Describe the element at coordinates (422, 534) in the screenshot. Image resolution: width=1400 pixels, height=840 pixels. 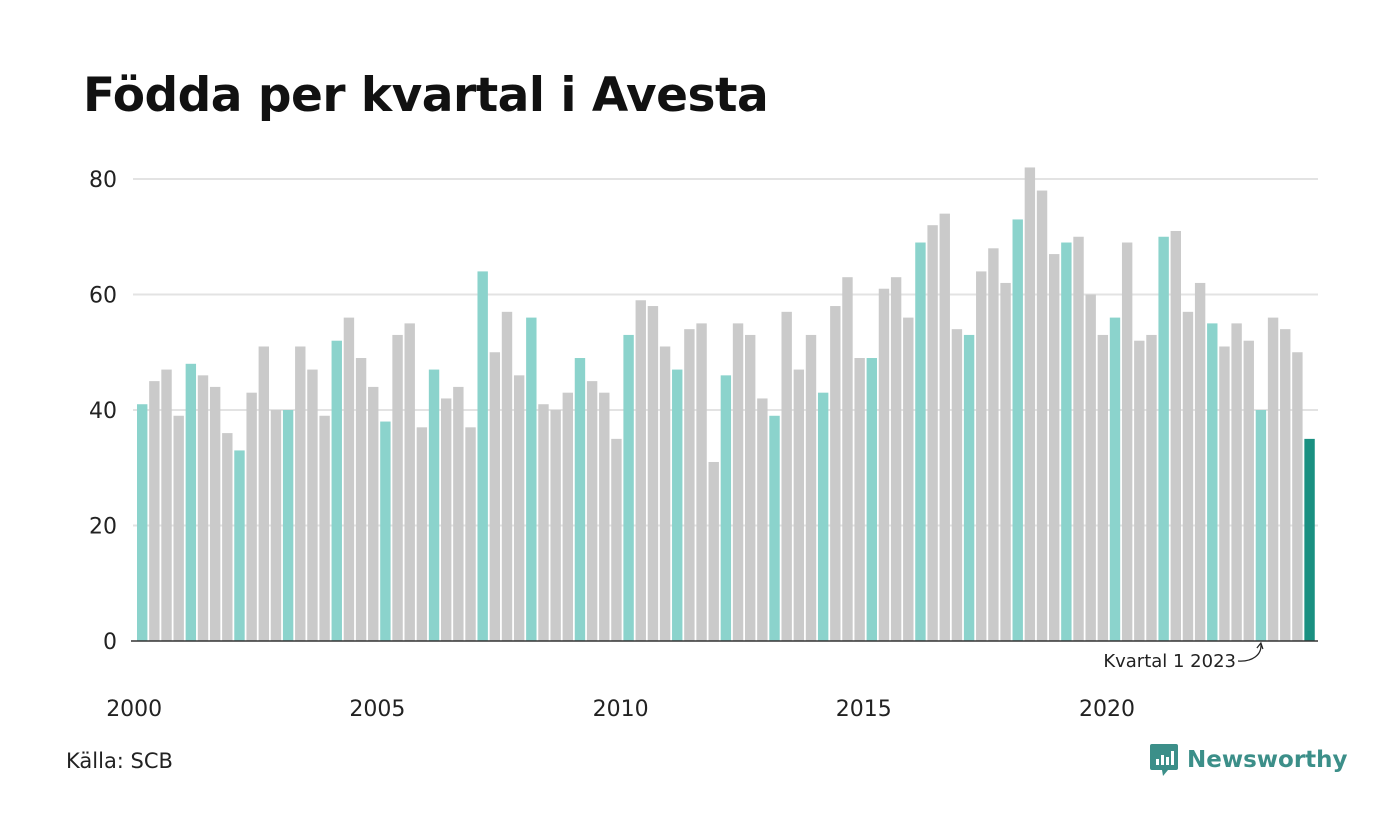
I see `bar: 2005 Q4: 37` at that location.